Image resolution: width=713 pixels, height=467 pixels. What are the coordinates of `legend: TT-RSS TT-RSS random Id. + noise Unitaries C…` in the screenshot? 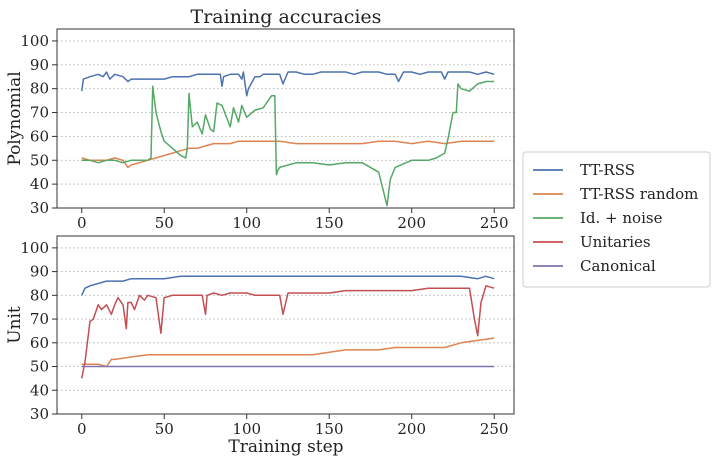 It's located at (616, 219).